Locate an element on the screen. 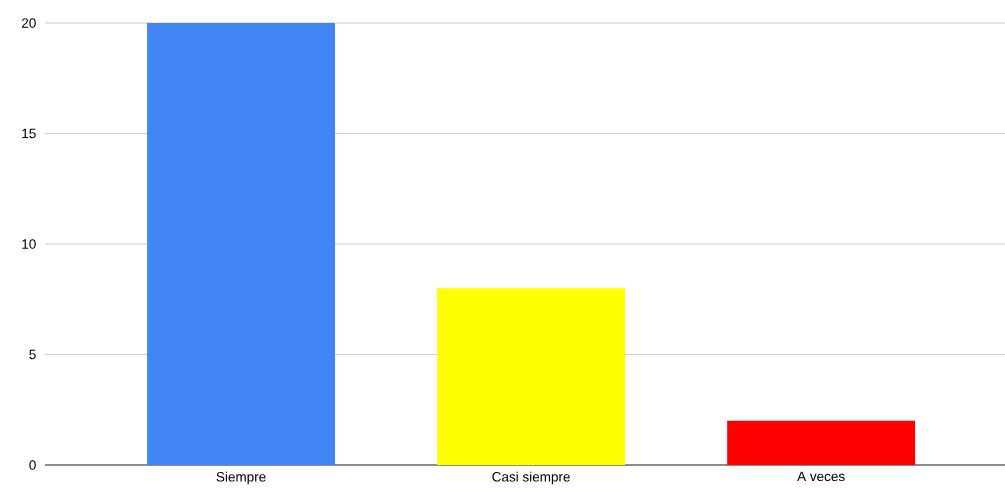  y-tick-label: 15 is located at coordinates (29, 133).